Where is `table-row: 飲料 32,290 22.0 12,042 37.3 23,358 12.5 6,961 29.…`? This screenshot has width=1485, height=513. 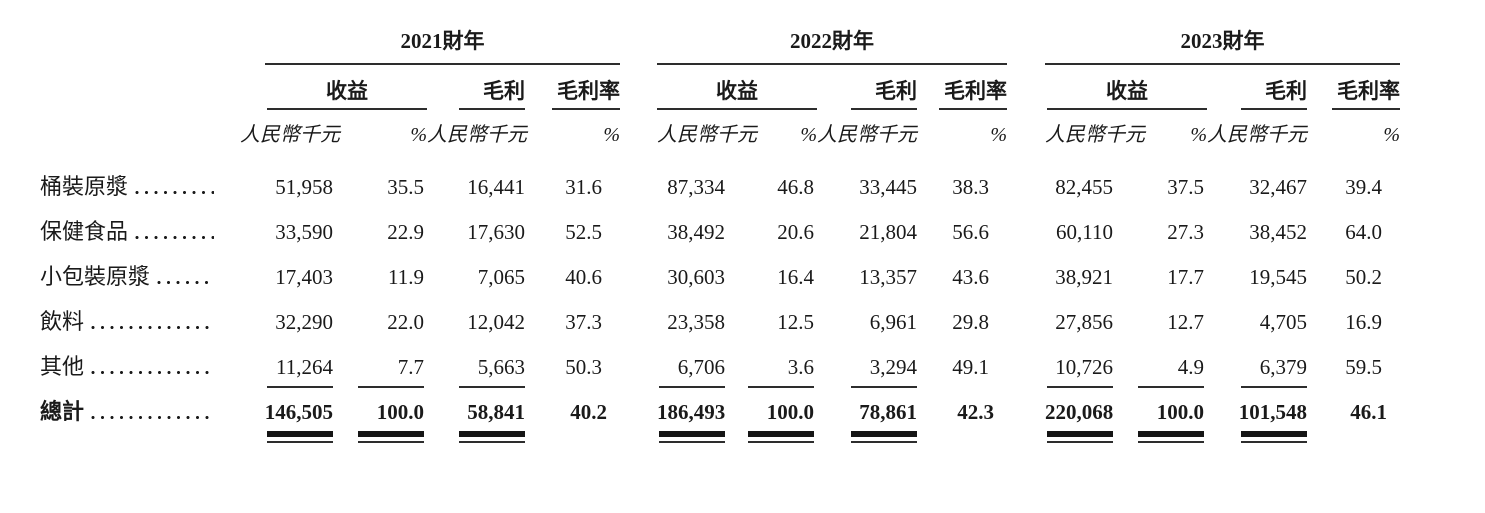 table-row: 飲料 32,290 22.0 12,042 37.3 23,358 12.5 6,961 29.… is located at coordinates (720, 311).